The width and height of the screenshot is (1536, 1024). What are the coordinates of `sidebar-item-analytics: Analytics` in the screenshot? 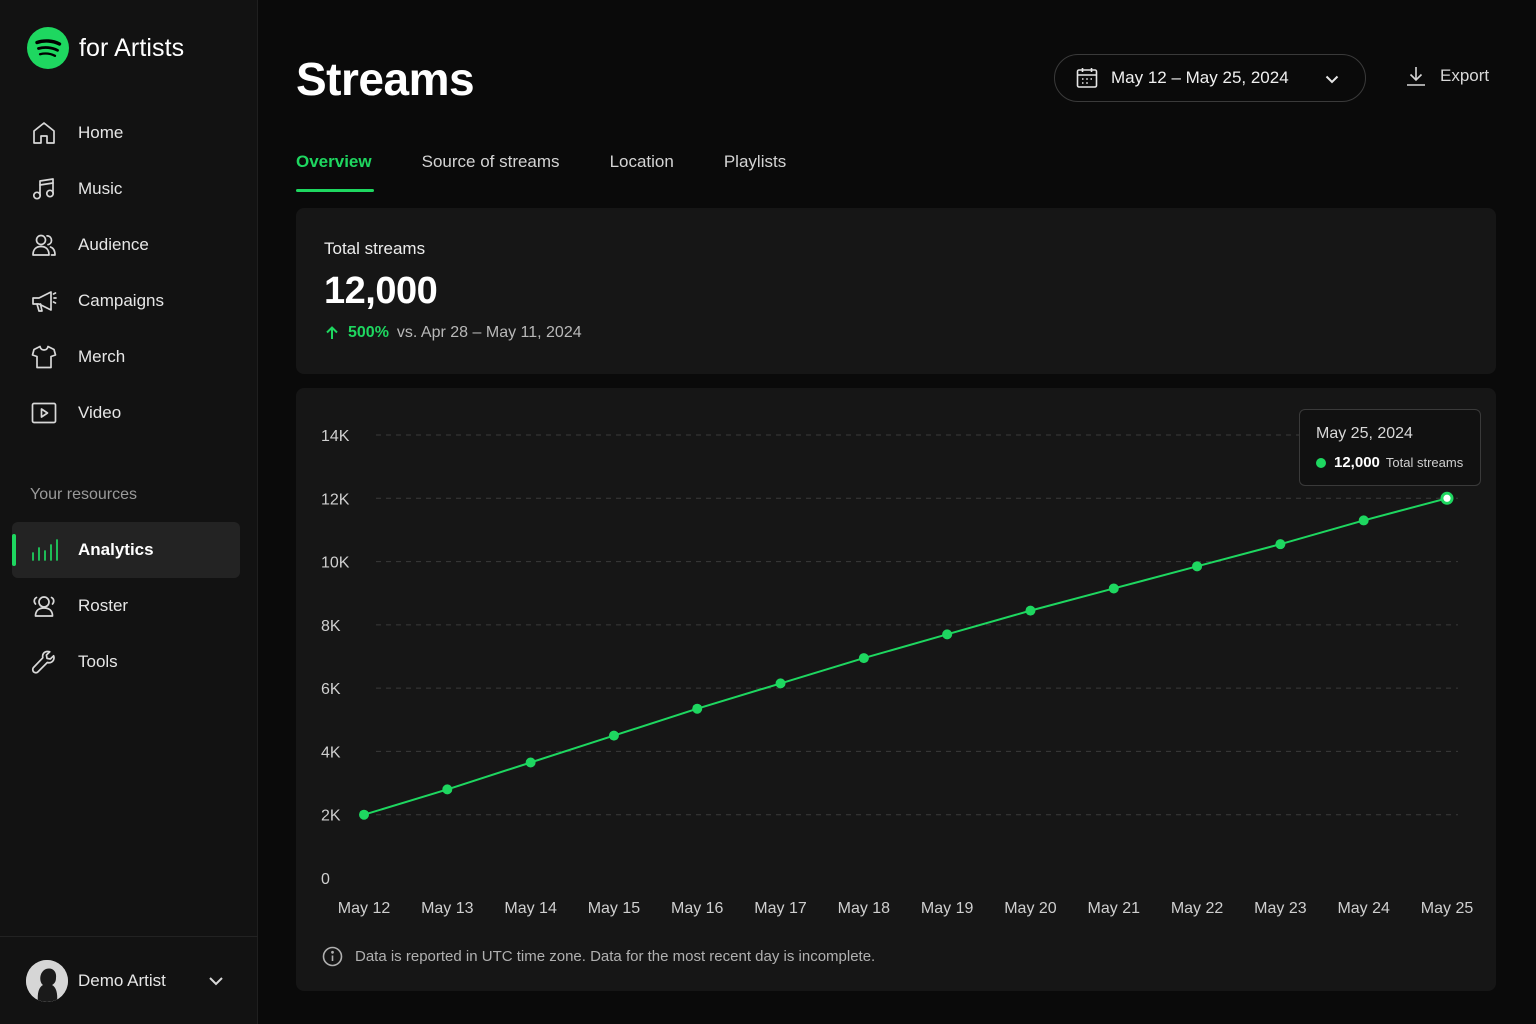 It's located at (126, 550).